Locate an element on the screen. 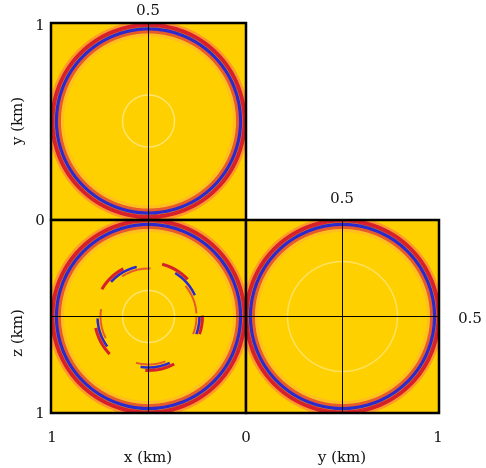 The width and height of the screenshot is (486, 468). label-top-mid: 0.5 is located at coordinates (148, 10).